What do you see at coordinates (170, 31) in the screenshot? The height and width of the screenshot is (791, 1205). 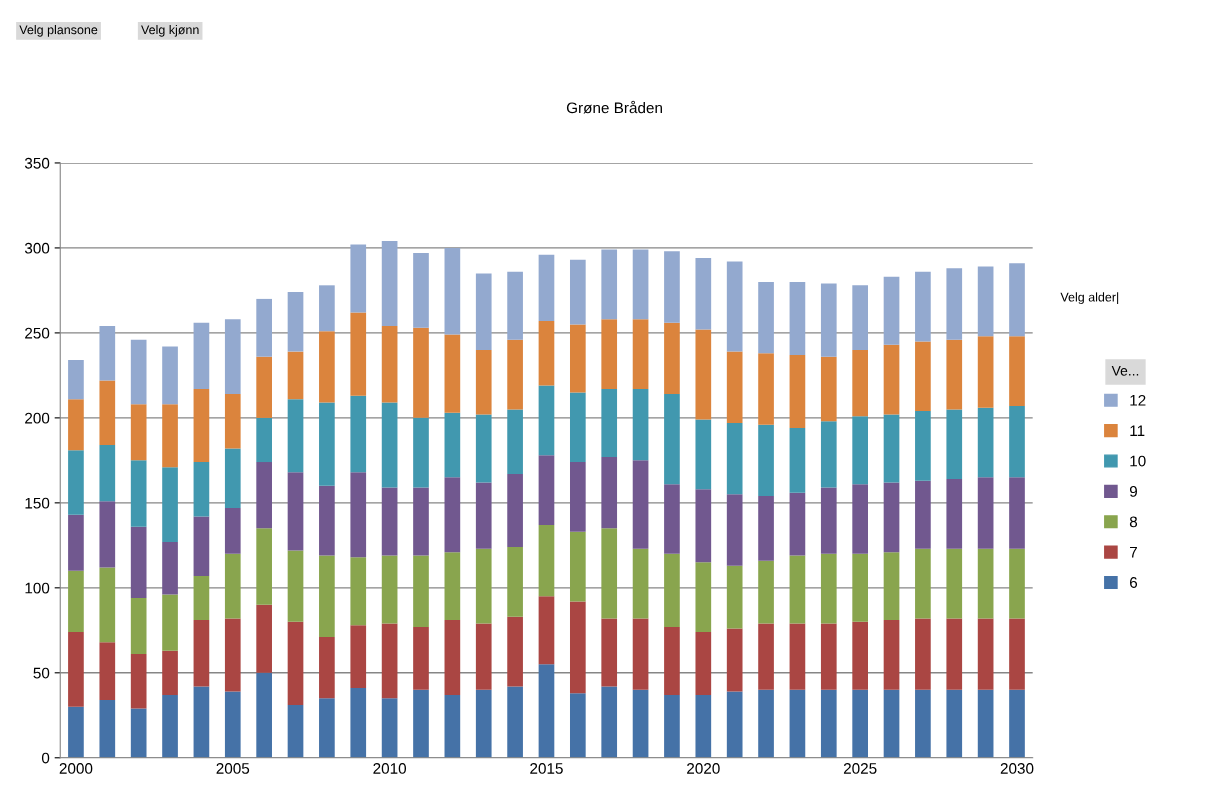 I see `text: Velg kjønn` at bounding box center [170, 31].